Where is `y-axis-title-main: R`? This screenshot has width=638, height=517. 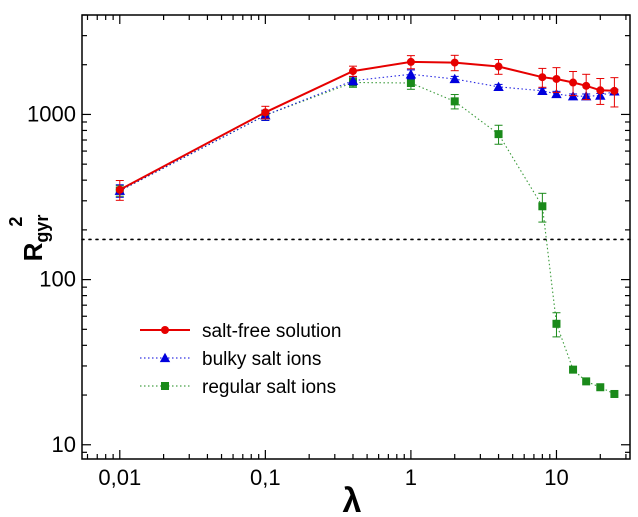 y-axis-title-main: R is located at coordinates (33, 251).